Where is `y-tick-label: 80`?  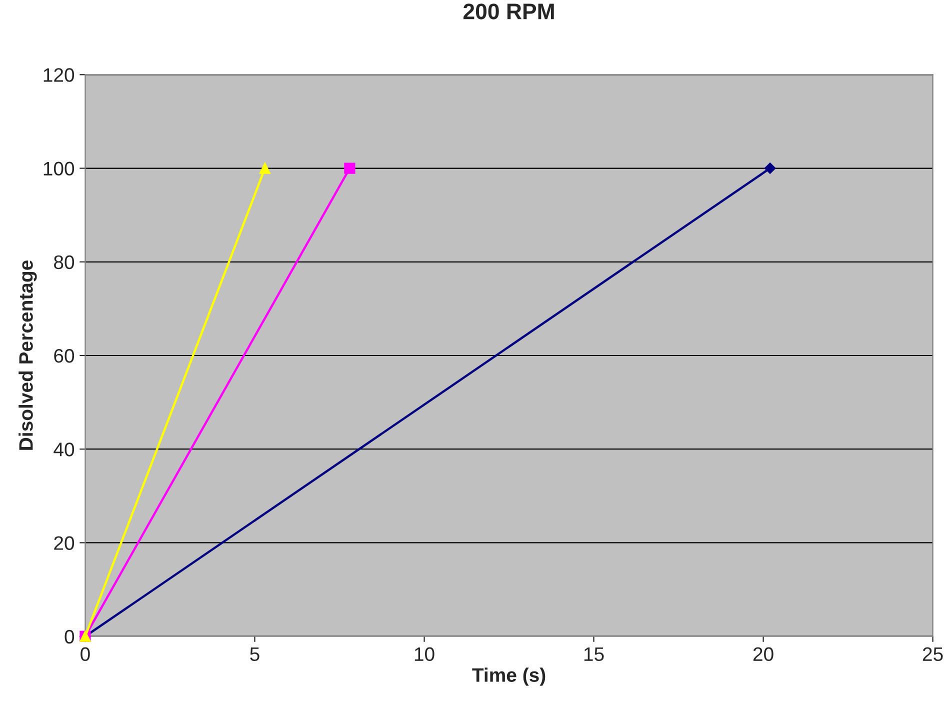
y-tick-label: 80 is located at coordinates (64, 262).